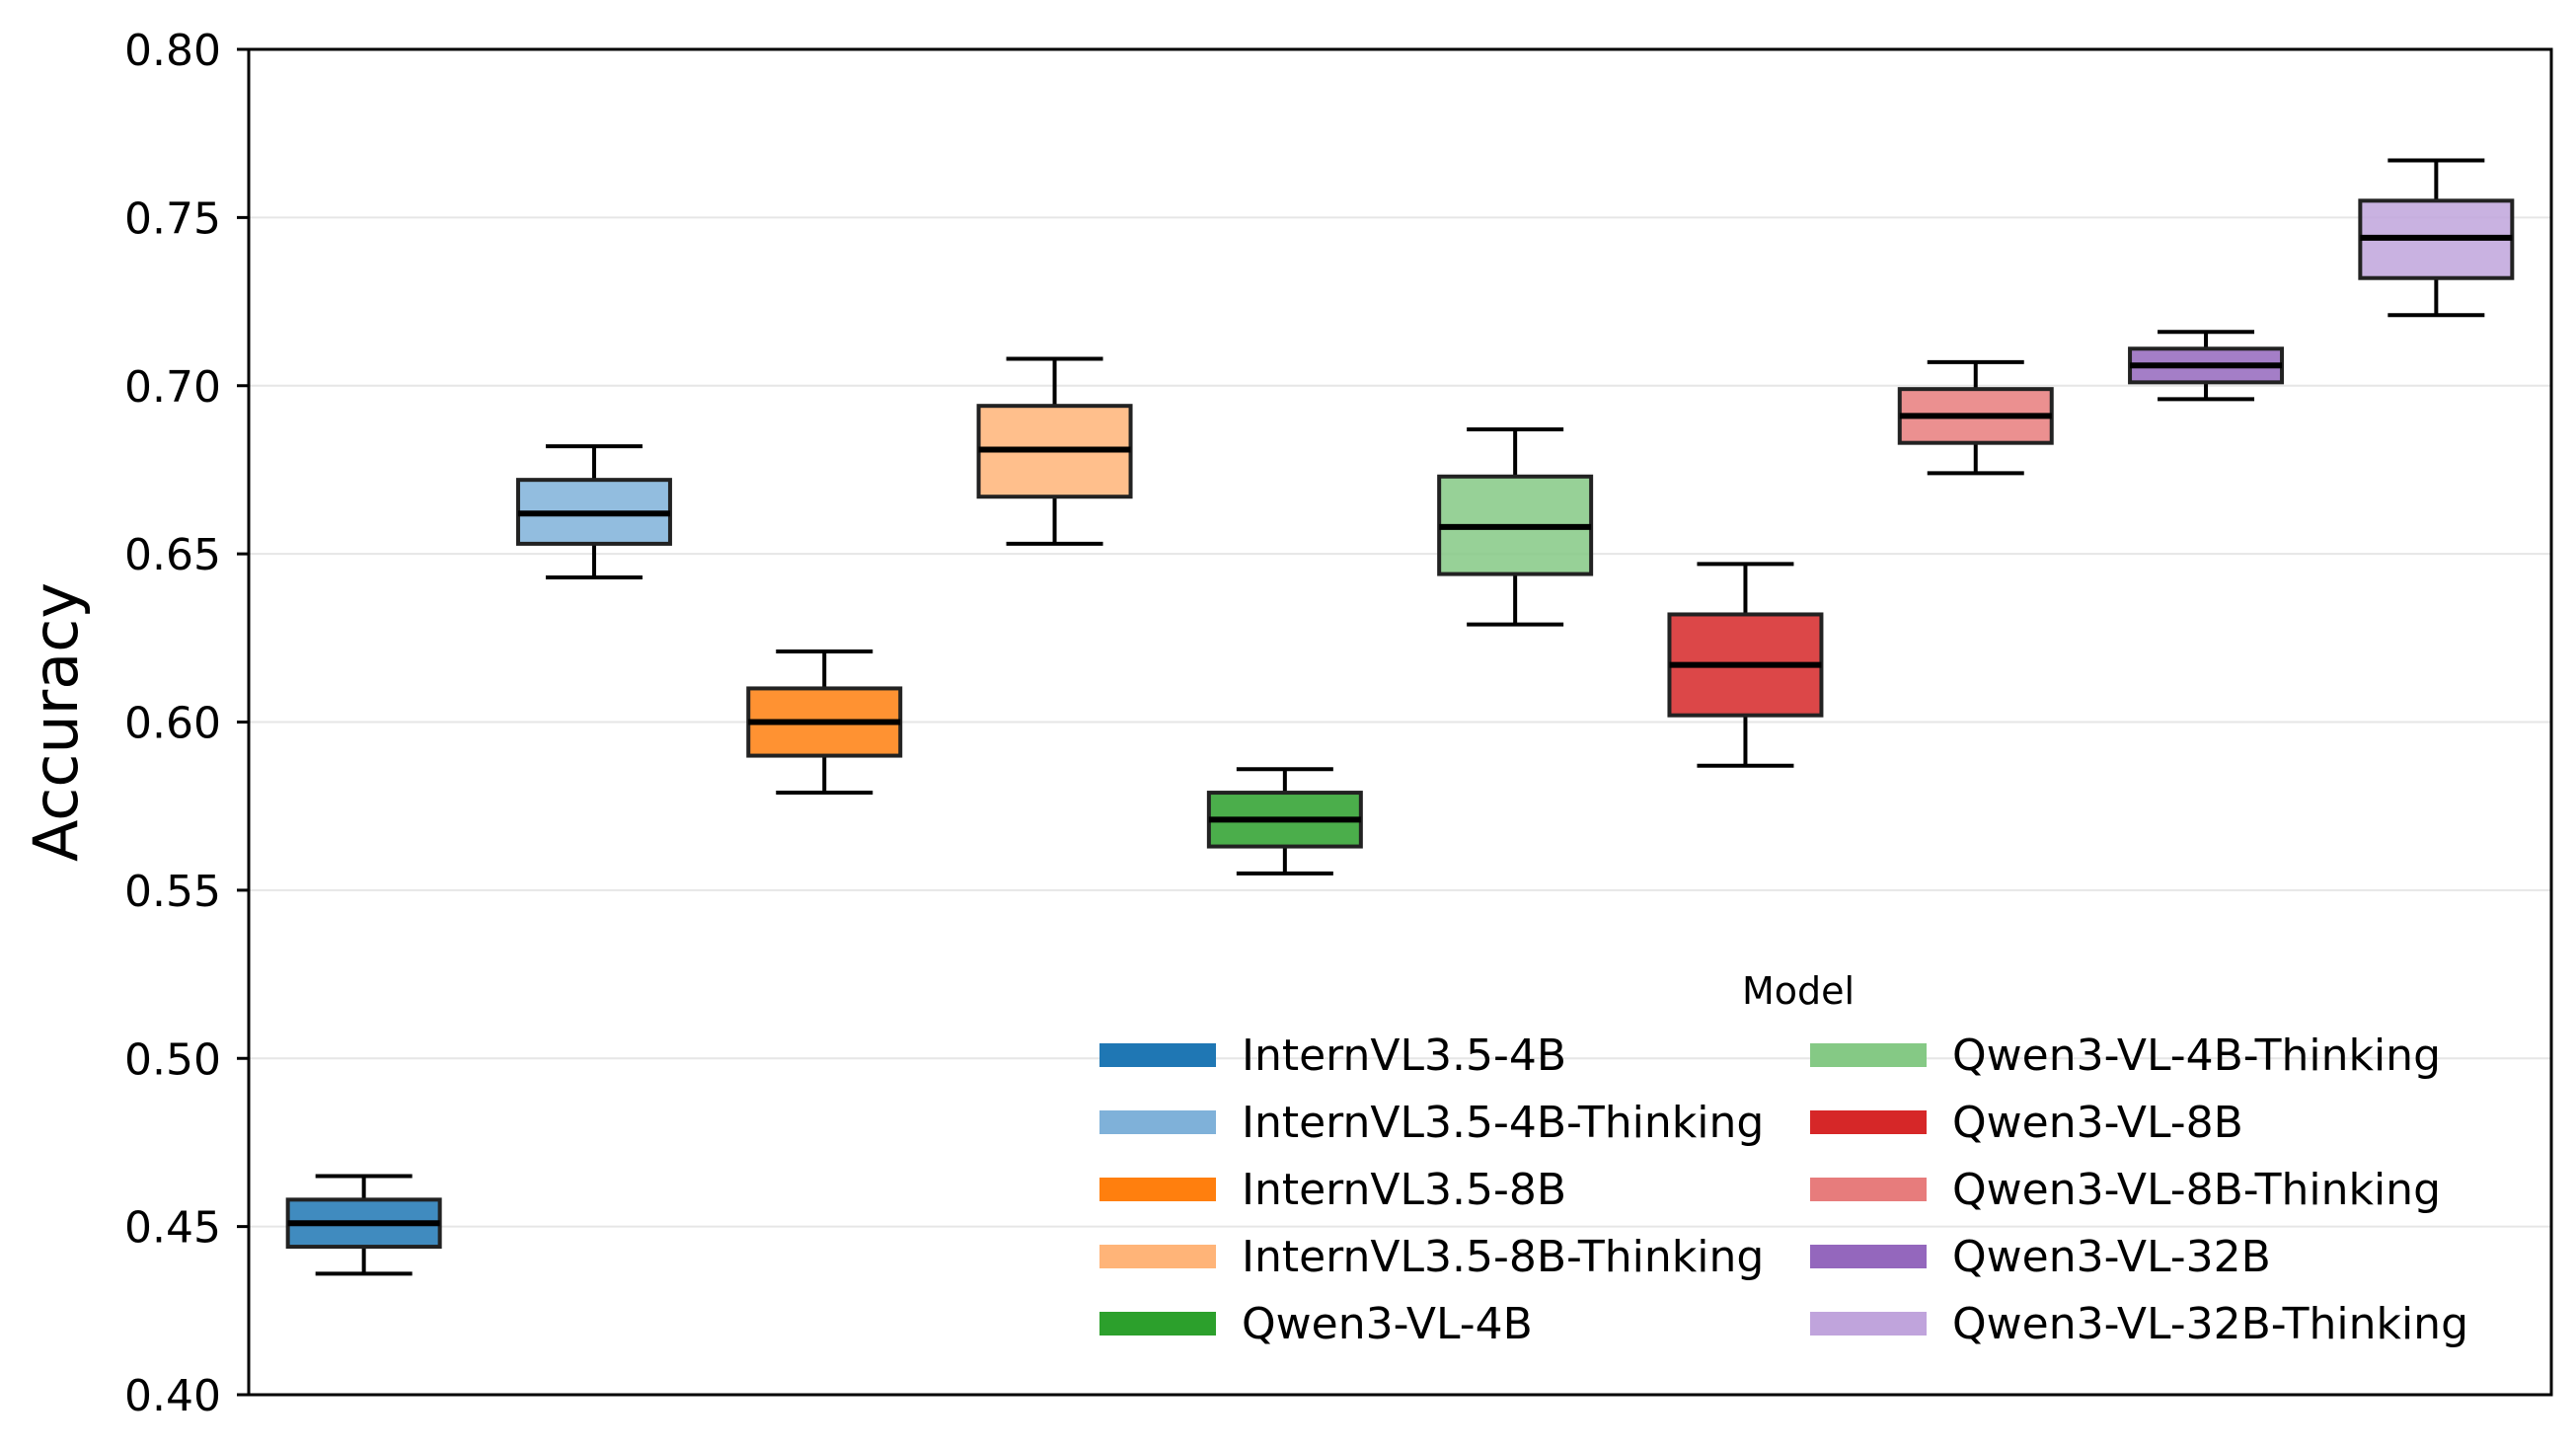  I want to click on y-tick-label: 0.45, so click(172, 1228).